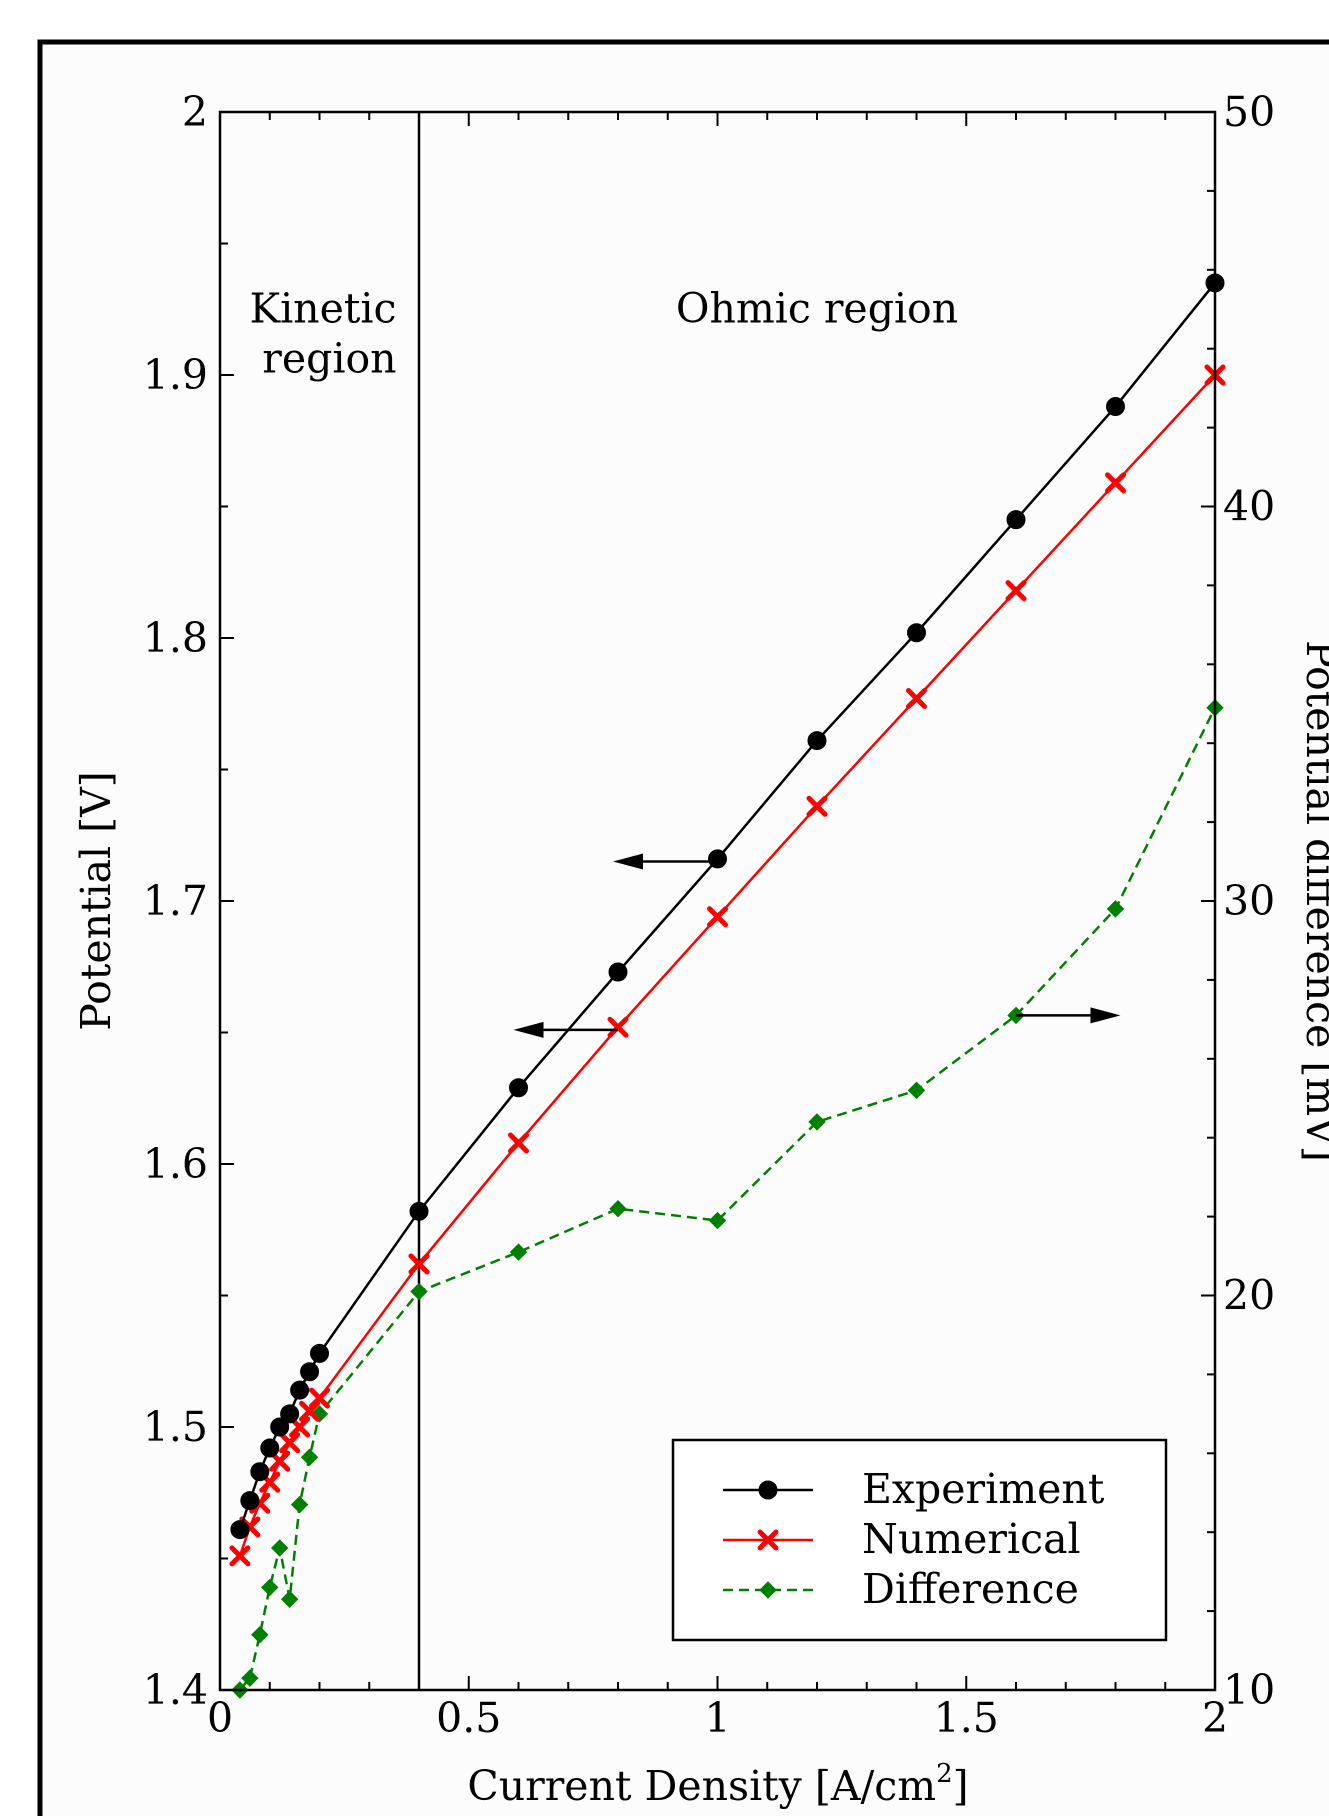  Describe the element at coordinates (96, 901) in the screenshot. I see `y-axis-label-left: Potential [V]` at that location.